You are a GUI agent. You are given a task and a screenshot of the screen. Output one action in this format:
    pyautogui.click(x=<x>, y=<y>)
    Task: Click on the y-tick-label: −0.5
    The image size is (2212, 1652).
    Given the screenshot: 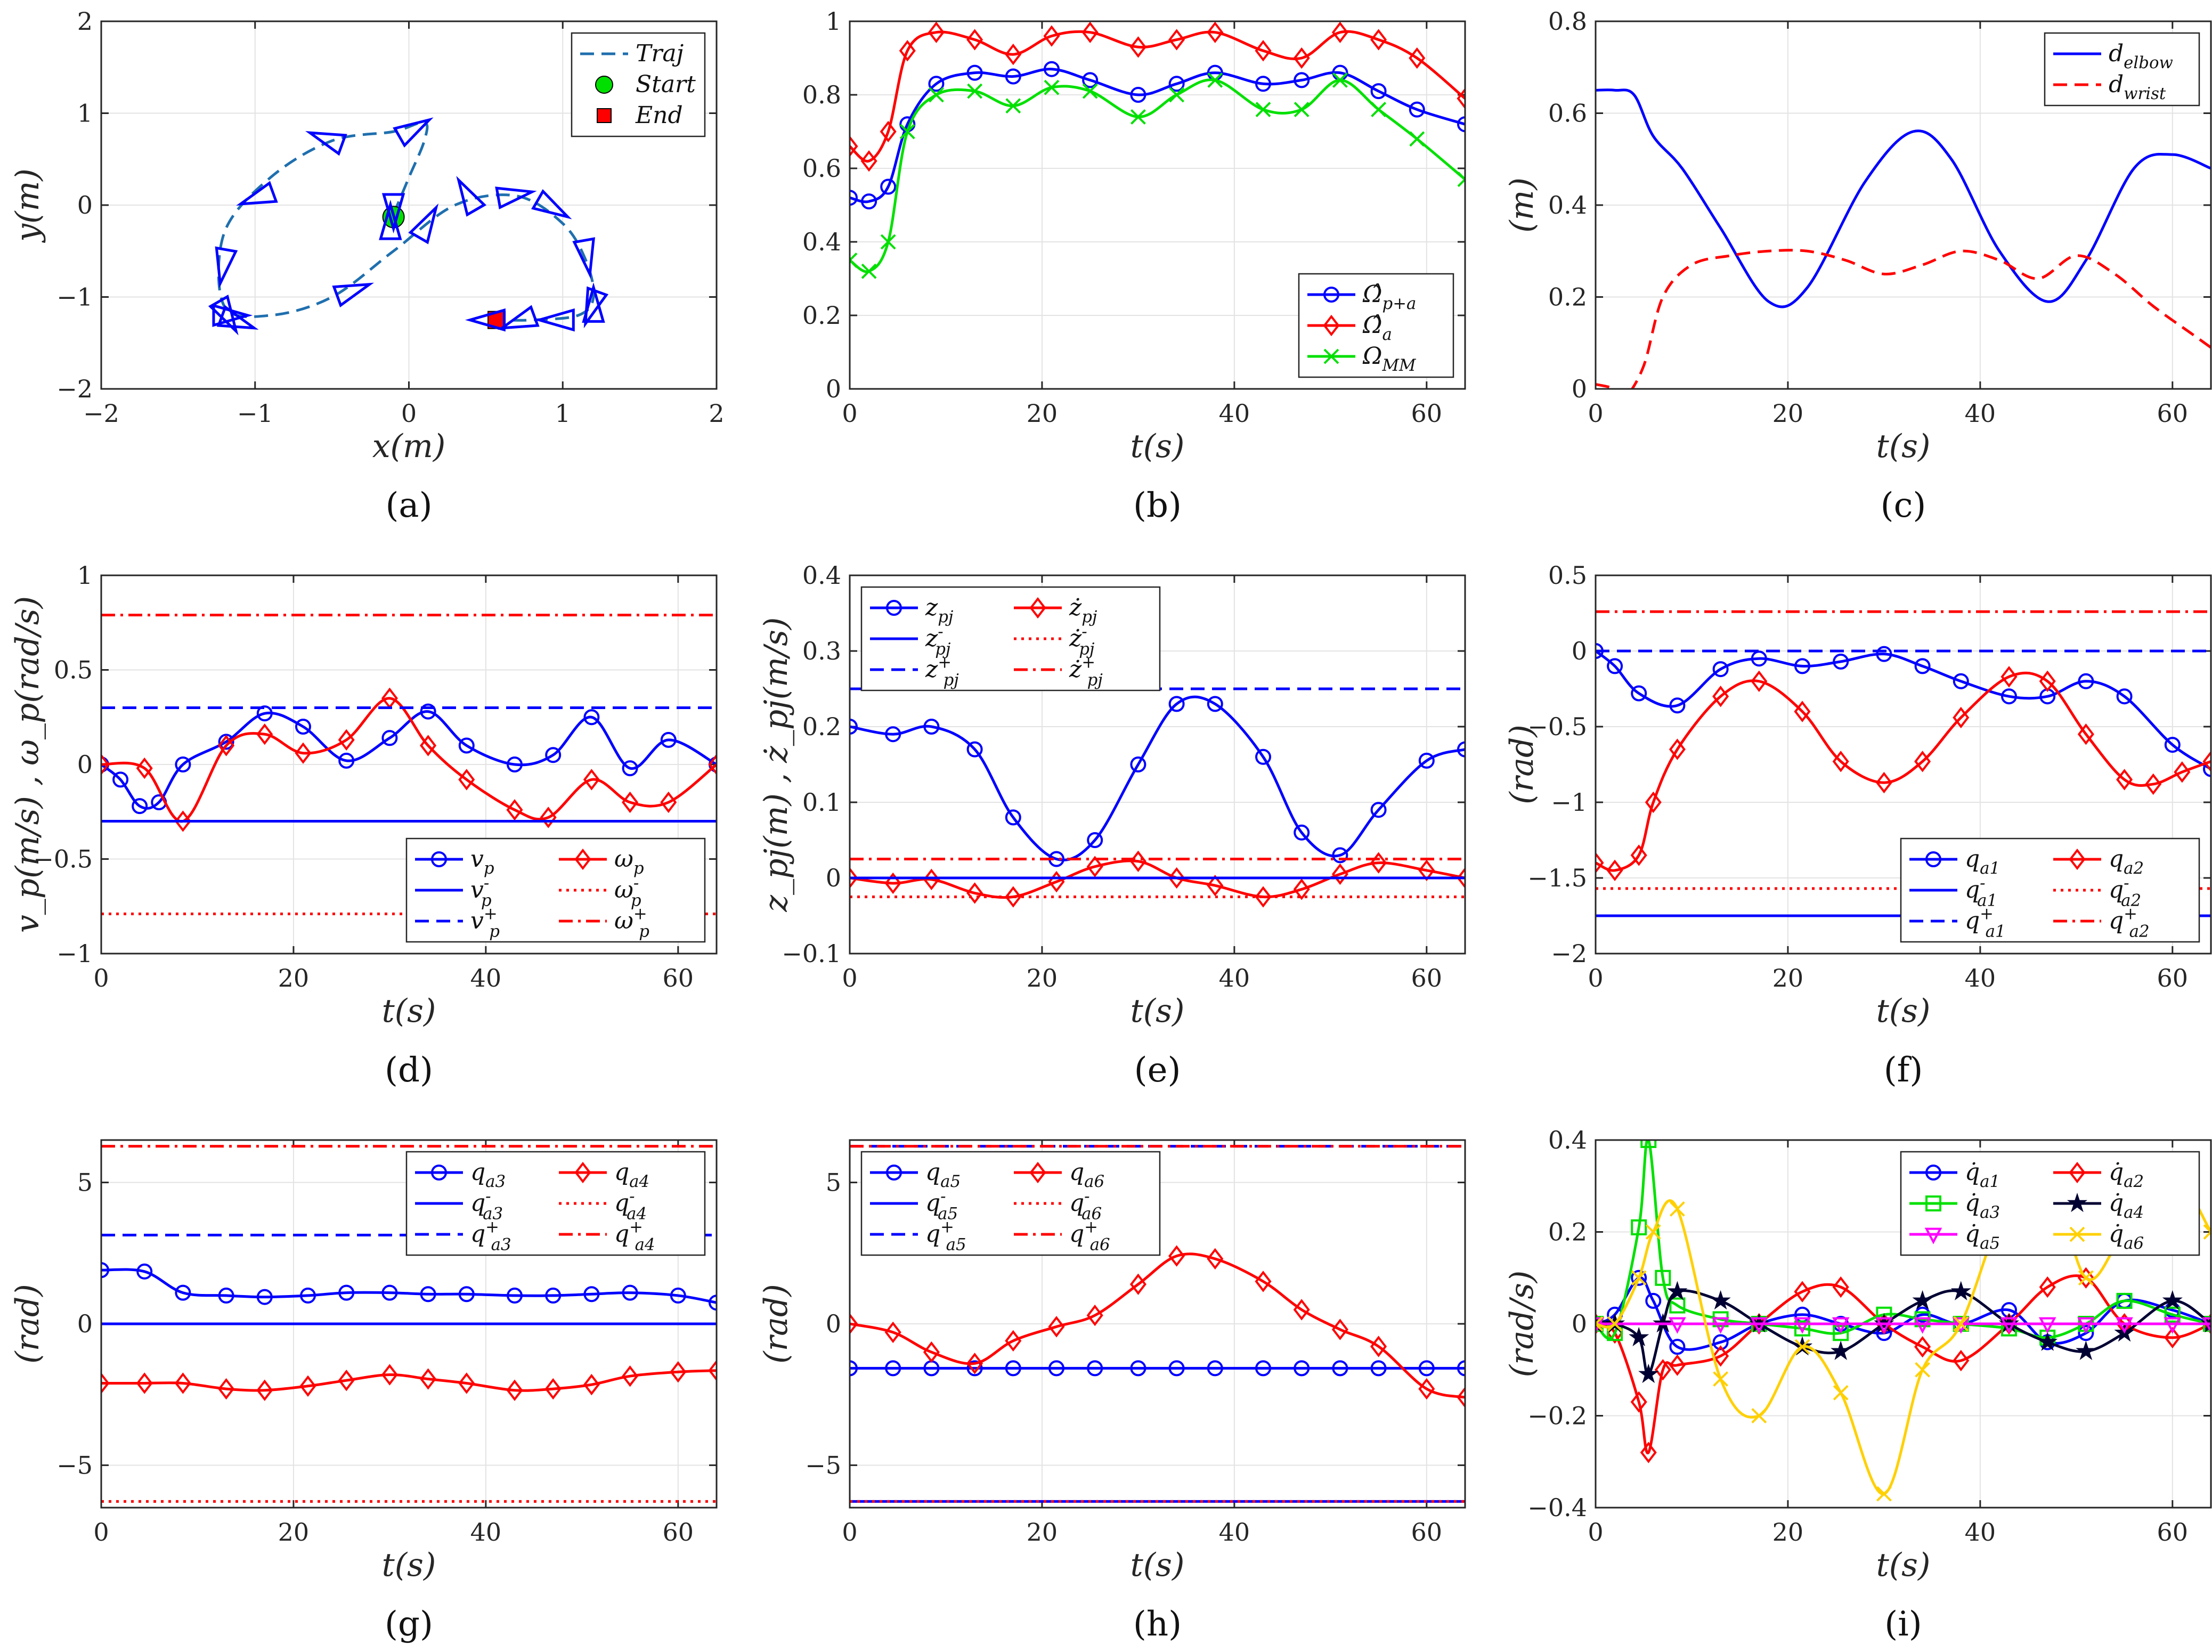 What is the action you would take?
    pyautogui.click(x=63, y=859)
    